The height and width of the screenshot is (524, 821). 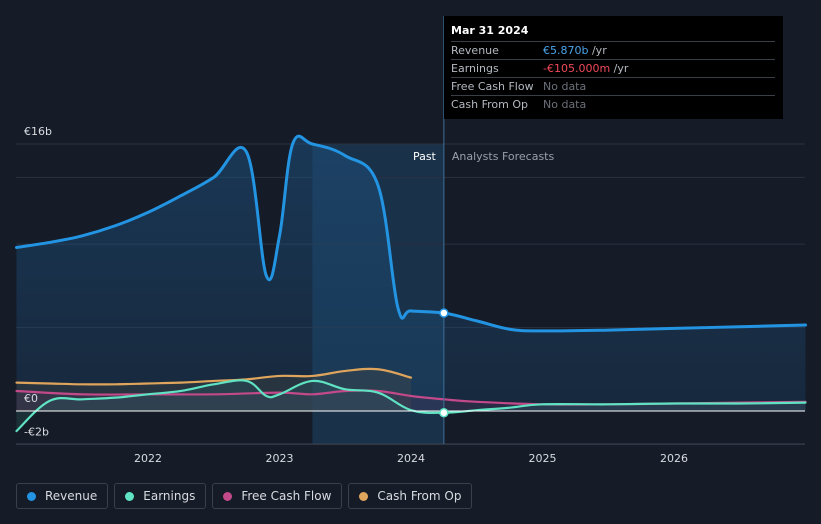 I want to click on legend-item-cash-from-op: Cash From Op, so click(x=410, y=496).